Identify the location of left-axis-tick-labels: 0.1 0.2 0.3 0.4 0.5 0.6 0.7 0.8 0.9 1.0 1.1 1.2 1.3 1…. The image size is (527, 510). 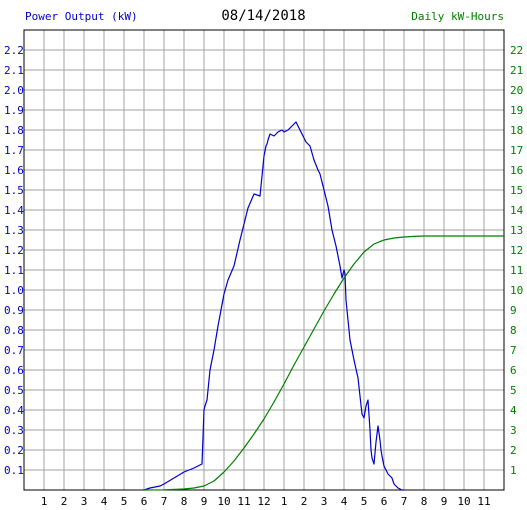
(14, 260).